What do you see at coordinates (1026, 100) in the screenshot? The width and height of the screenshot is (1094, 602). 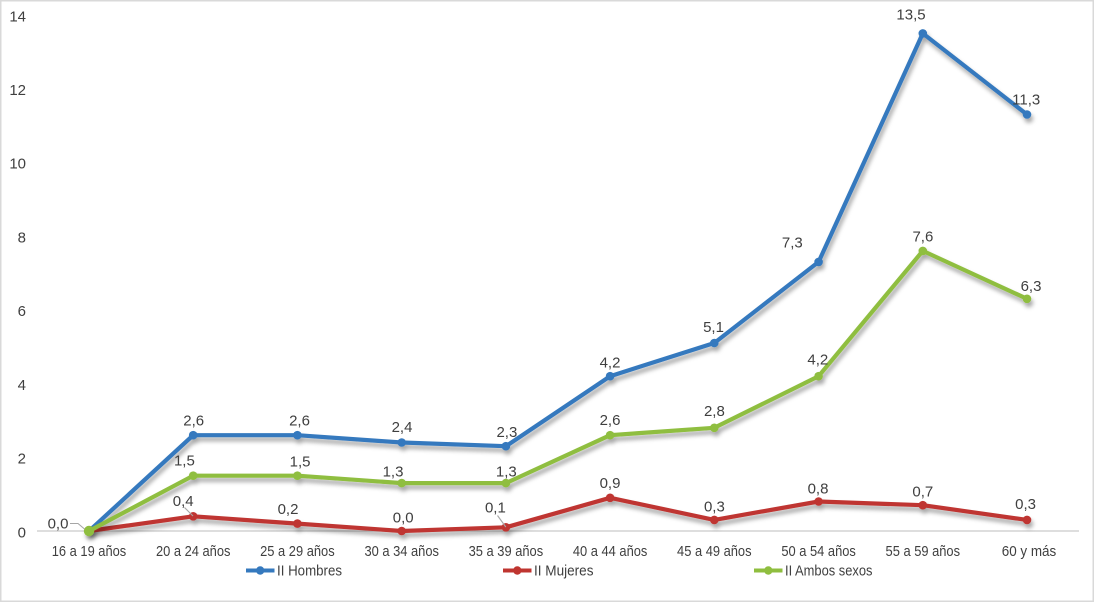 I see `svg-text: 11,3` at bounding box center [1026, 100].